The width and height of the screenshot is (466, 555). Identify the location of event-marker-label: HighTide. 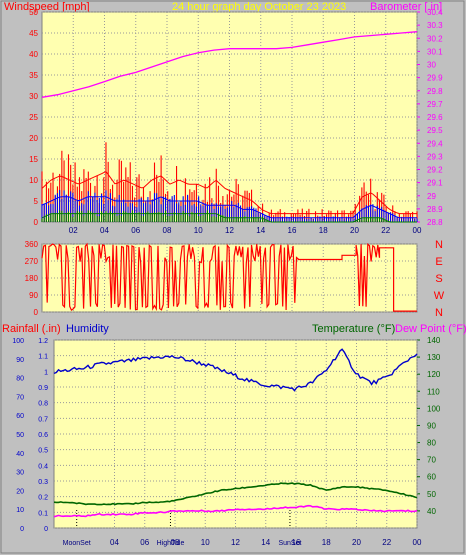
(171, 543).